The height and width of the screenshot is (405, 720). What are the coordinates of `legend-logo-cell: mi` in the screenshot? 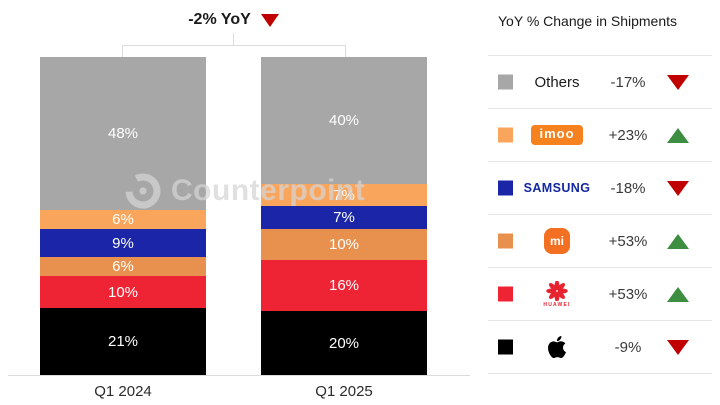 It's located at (557, 241).